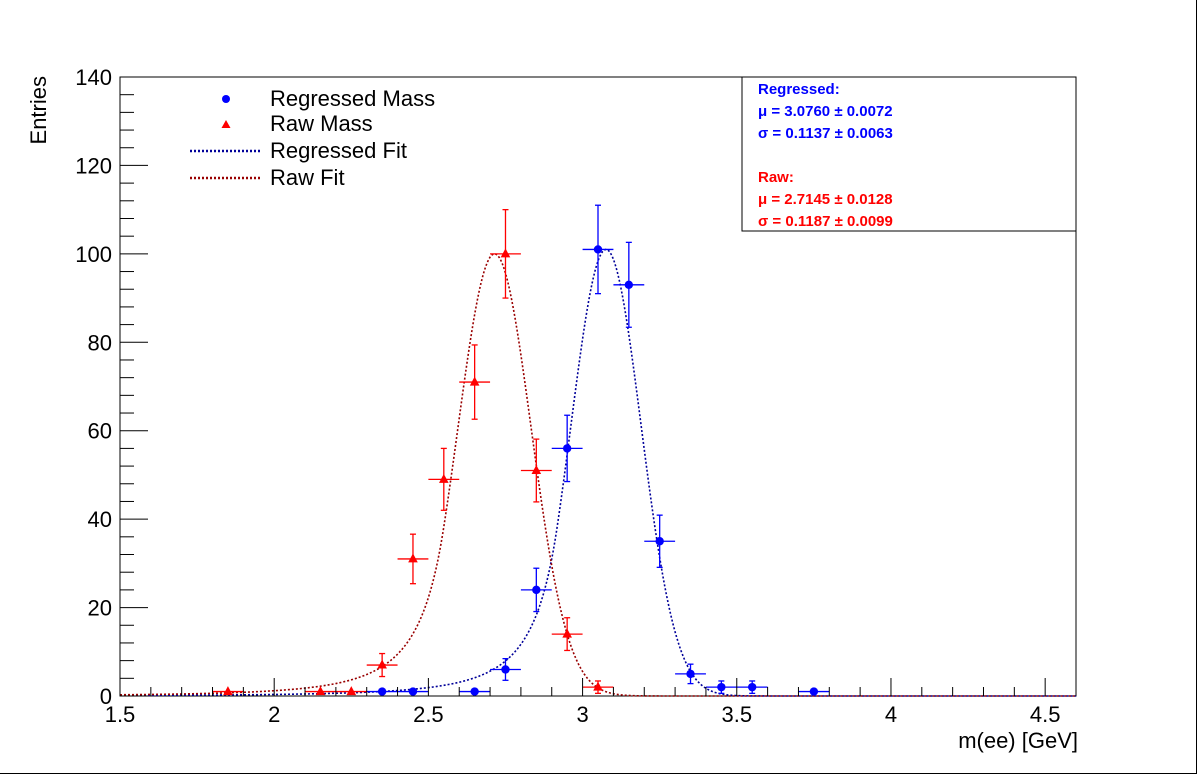  What do you see at coordinates (226, 124) in the screenshot?
I see `legend-raw-marker` at bounding box center [226, 124].